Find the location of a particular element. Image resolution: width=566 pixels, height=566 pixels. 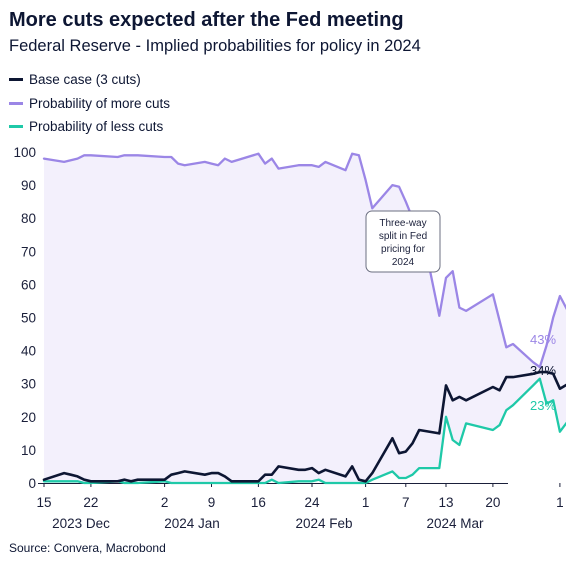

legend-item-more: Probability of more cuts is located at coordinates (89, 104).